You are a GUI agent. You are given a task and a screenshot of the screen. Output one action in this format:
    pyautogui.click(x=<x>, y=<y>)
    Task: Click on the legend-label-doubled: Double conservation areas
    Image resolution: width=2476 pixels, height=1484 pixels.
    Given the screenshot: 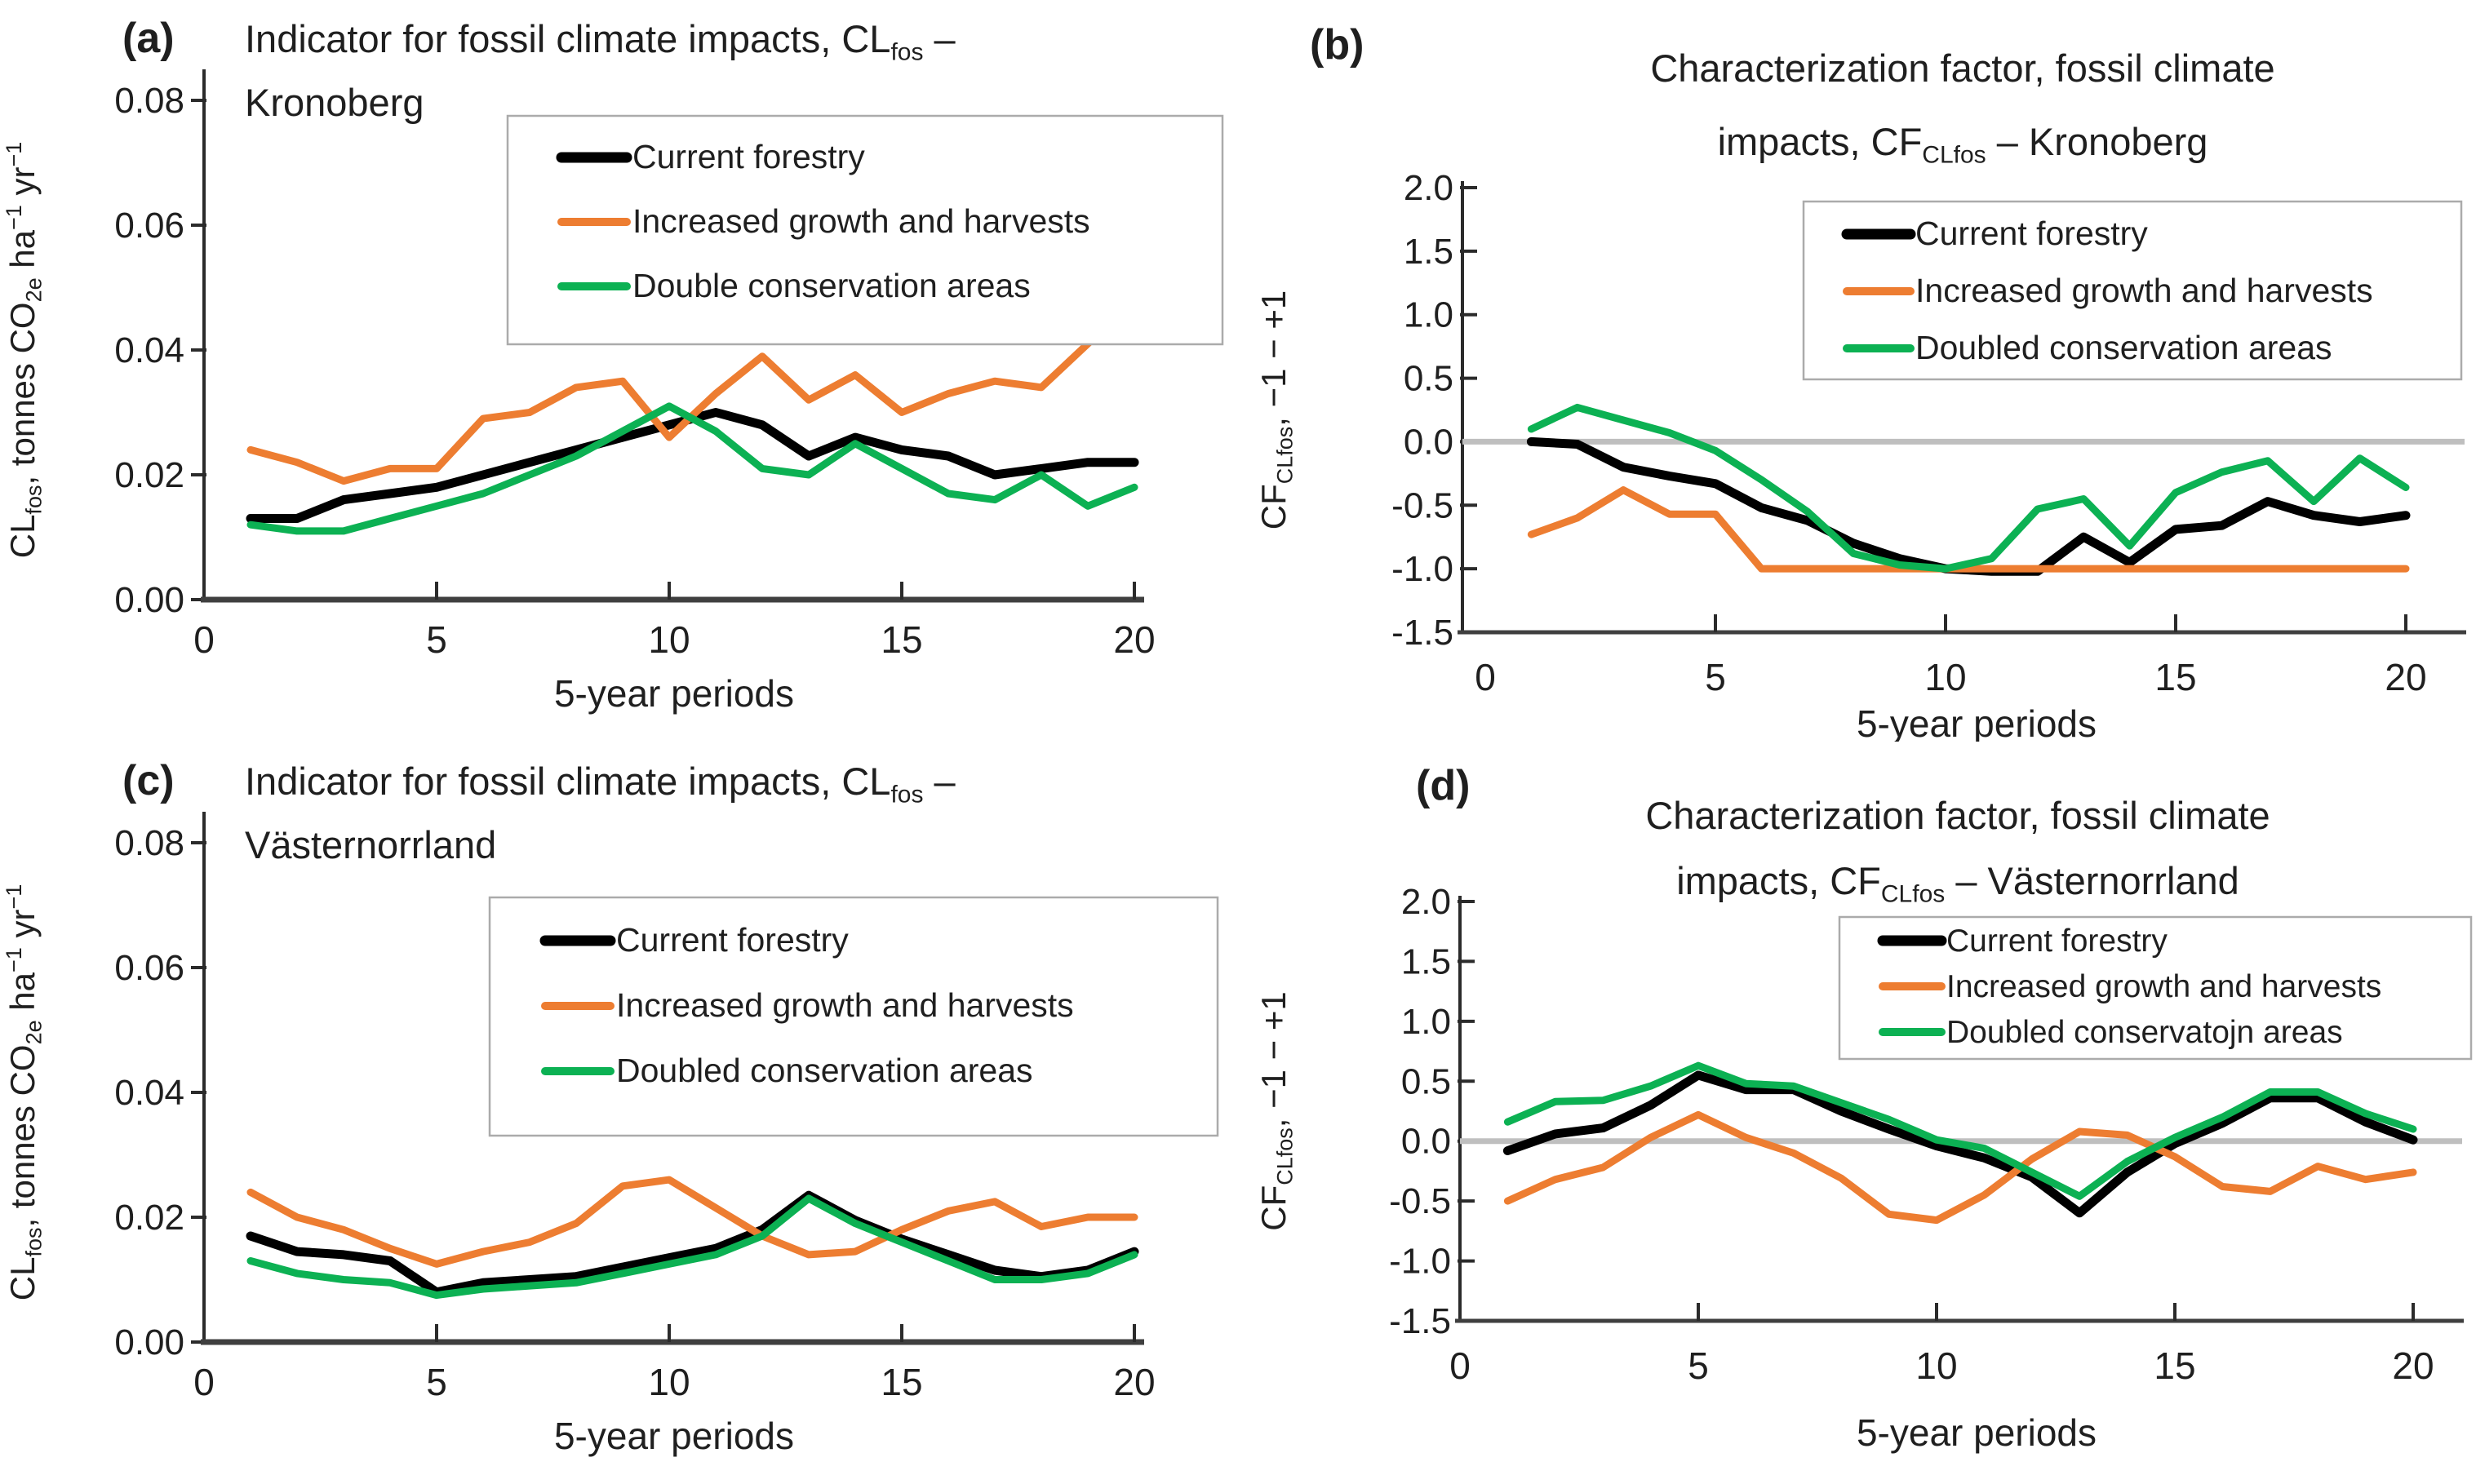 What is the action you would take?
    pyautogui.click(x=831, y=285)
    